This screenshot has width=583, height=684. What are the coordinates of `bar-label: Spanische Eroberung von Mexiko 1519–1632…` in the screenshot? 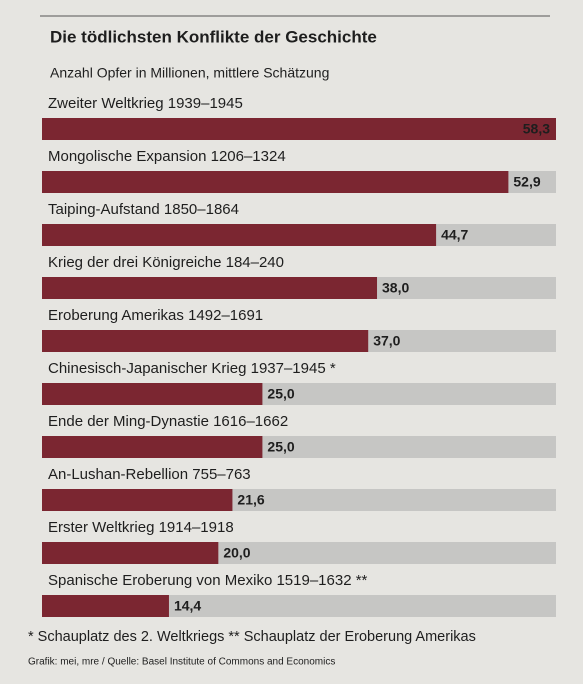 It's located at (208, 580).